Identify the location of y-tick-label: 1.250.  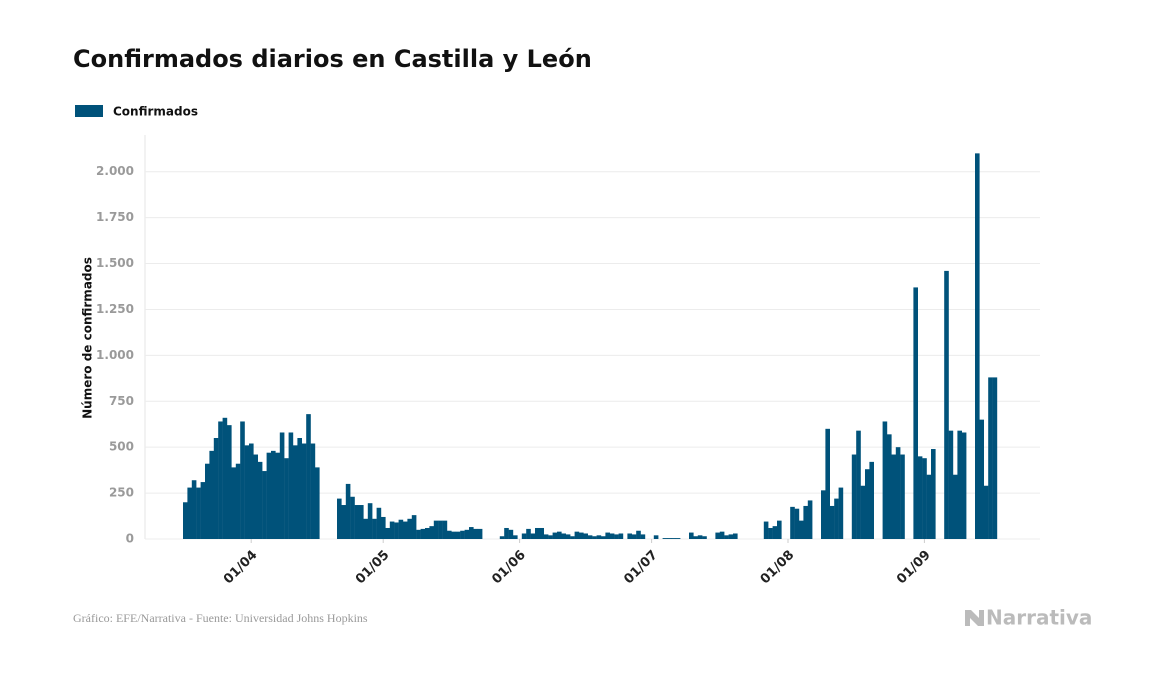
(115, 309).